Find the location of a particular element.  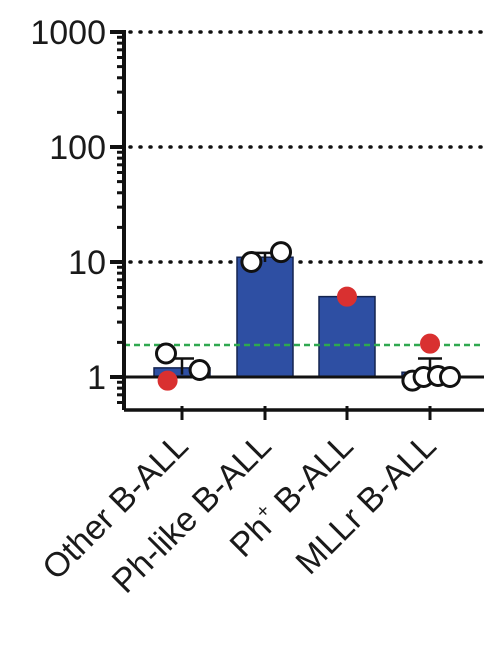

y-tick-label: 10 is located at coordinates (87, 263).